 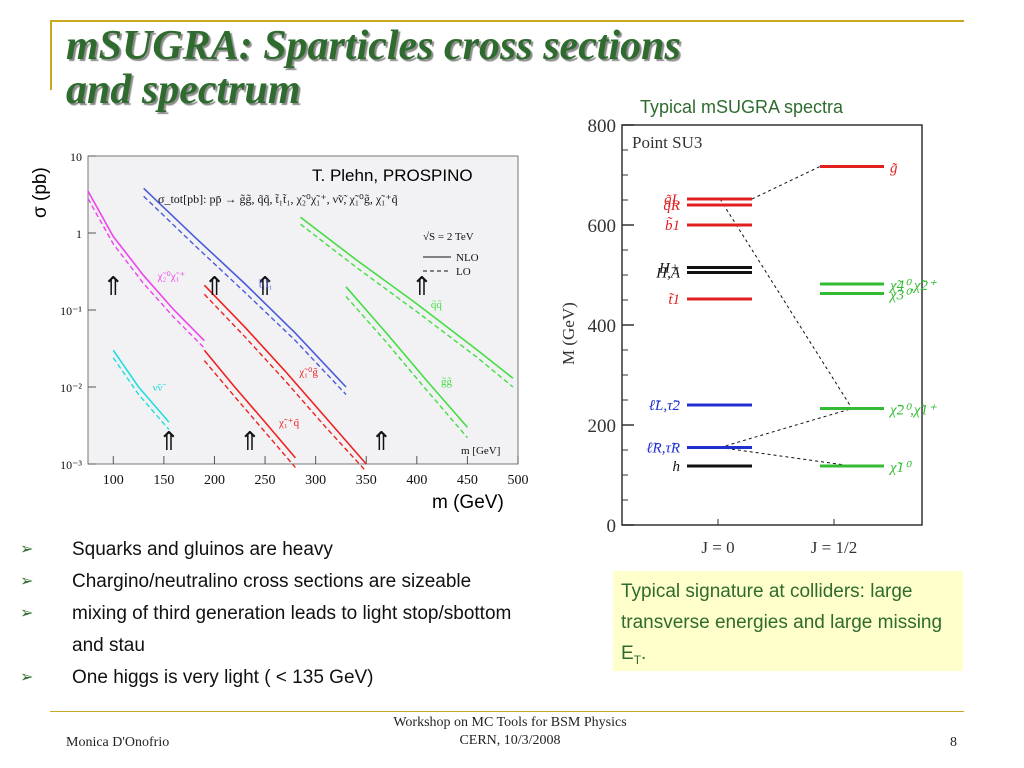 What do you see at coordinates (448, 237) in the screenshot?
I see `sqrt-s-annotation: √S = 2 TeV` at bounding box center [448, 237].